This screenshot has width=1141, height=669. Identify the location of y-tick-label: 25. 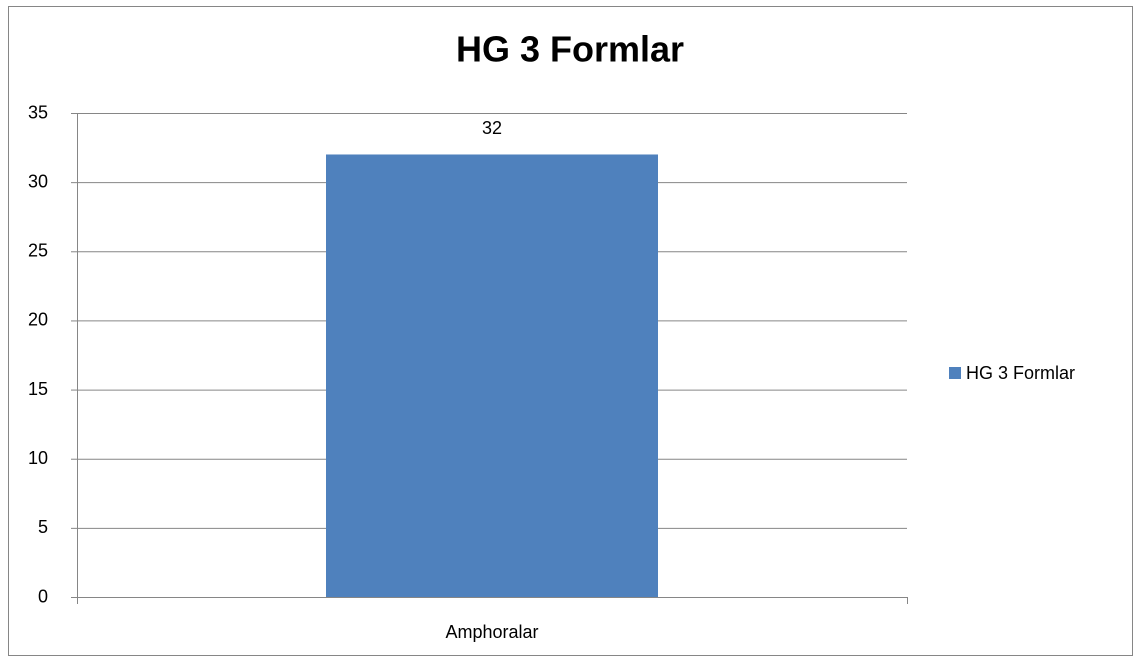
(38, 251).